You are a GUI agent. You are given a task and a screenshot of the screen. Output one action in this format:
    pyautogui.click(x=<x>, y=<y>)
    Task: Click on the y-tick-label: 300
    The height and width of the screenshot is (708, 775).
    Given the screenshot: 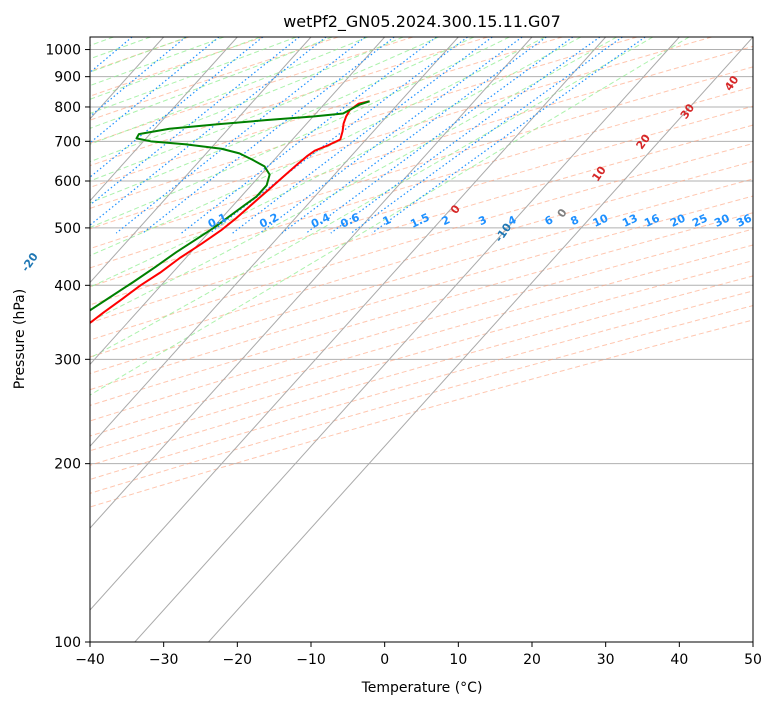 What is the action you would take?
    pyautogui.click(x=67, y=360)
    